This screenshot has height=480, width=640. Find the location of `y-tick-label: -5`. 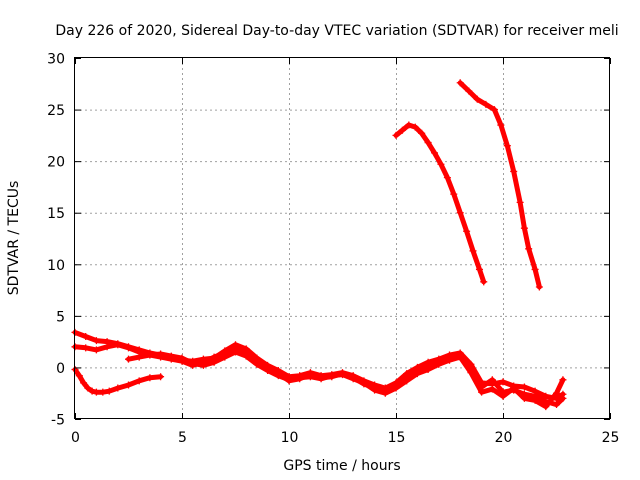

y-tick-label: -5 is located at coordinates (58, 421).